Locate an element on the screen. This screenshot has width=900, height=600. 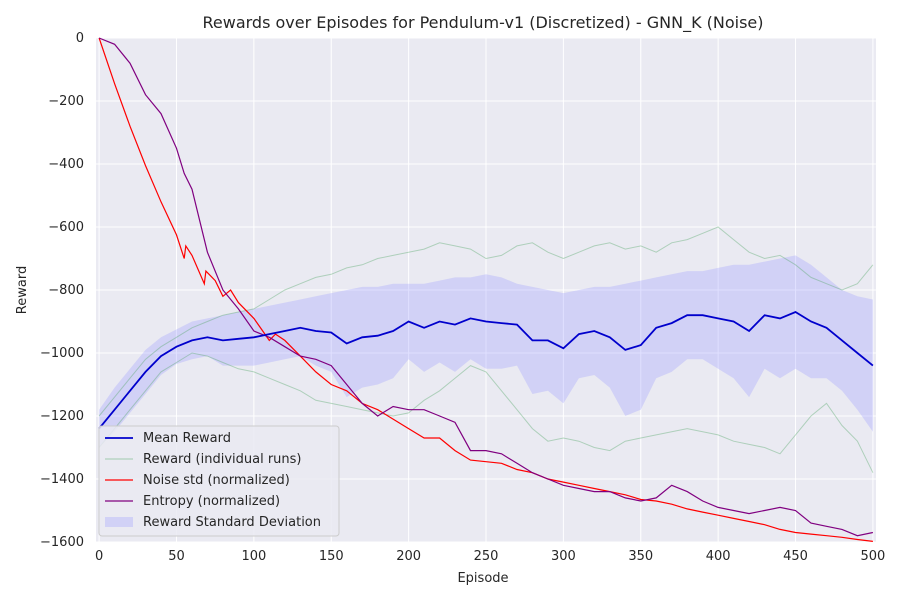
y-tick-label: −600 is located at coordinates (66, 227).